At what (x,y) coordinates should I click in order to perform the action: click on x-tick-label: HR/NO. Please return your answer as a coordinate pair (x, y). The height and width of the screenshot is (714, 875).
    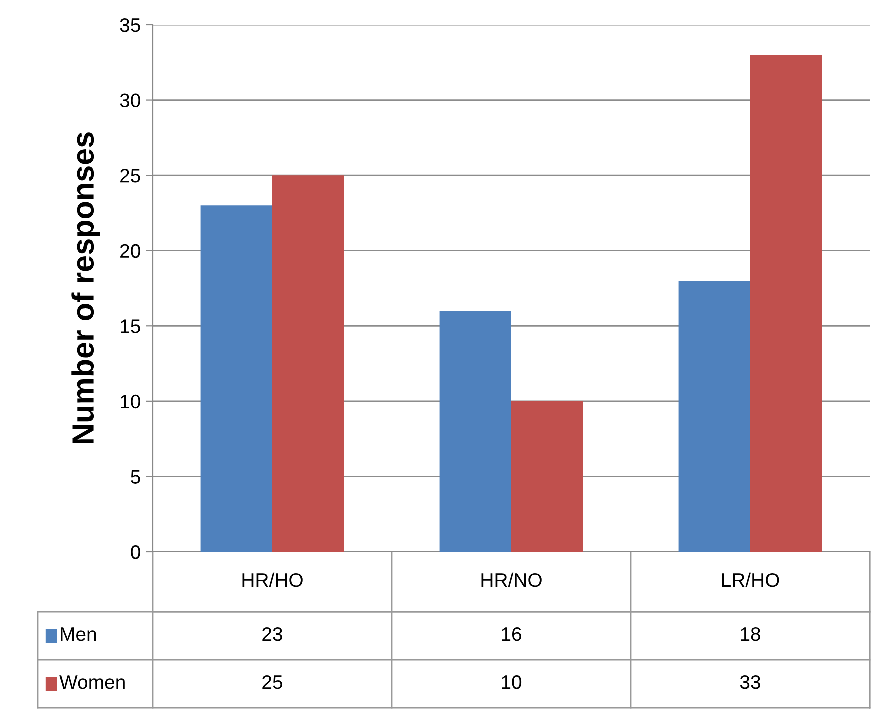
    Looking at the image, I should click on (512, 580).